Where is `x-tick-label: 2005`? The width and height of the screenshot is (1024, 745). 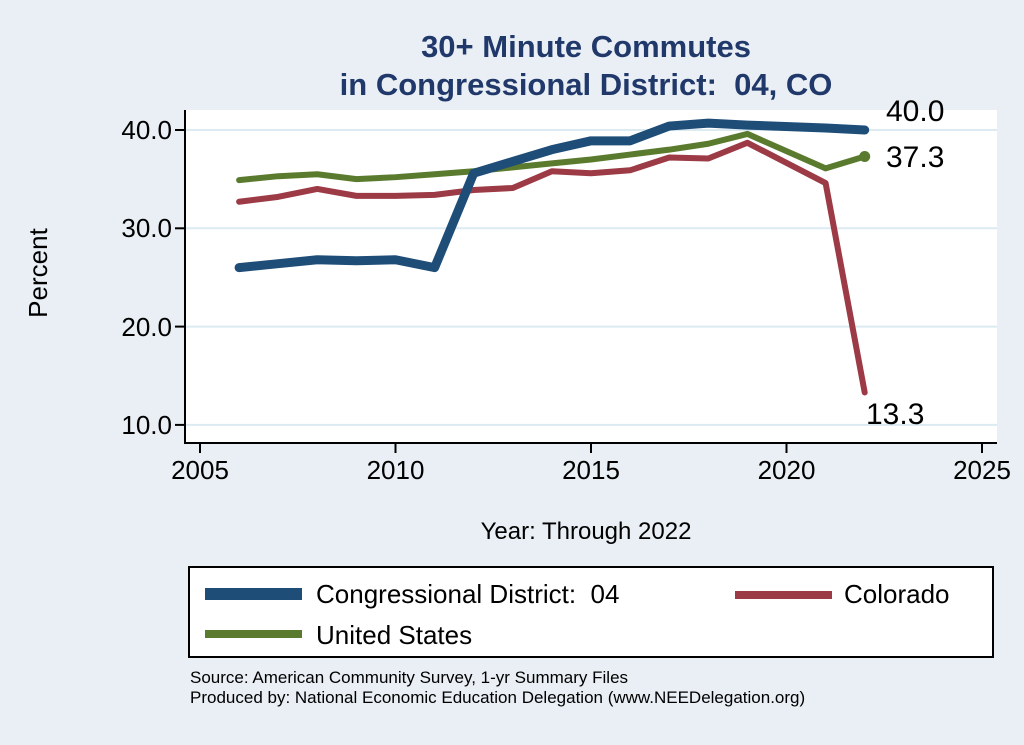
x-tick-label: 2005 is located at coordinates (200, 470).